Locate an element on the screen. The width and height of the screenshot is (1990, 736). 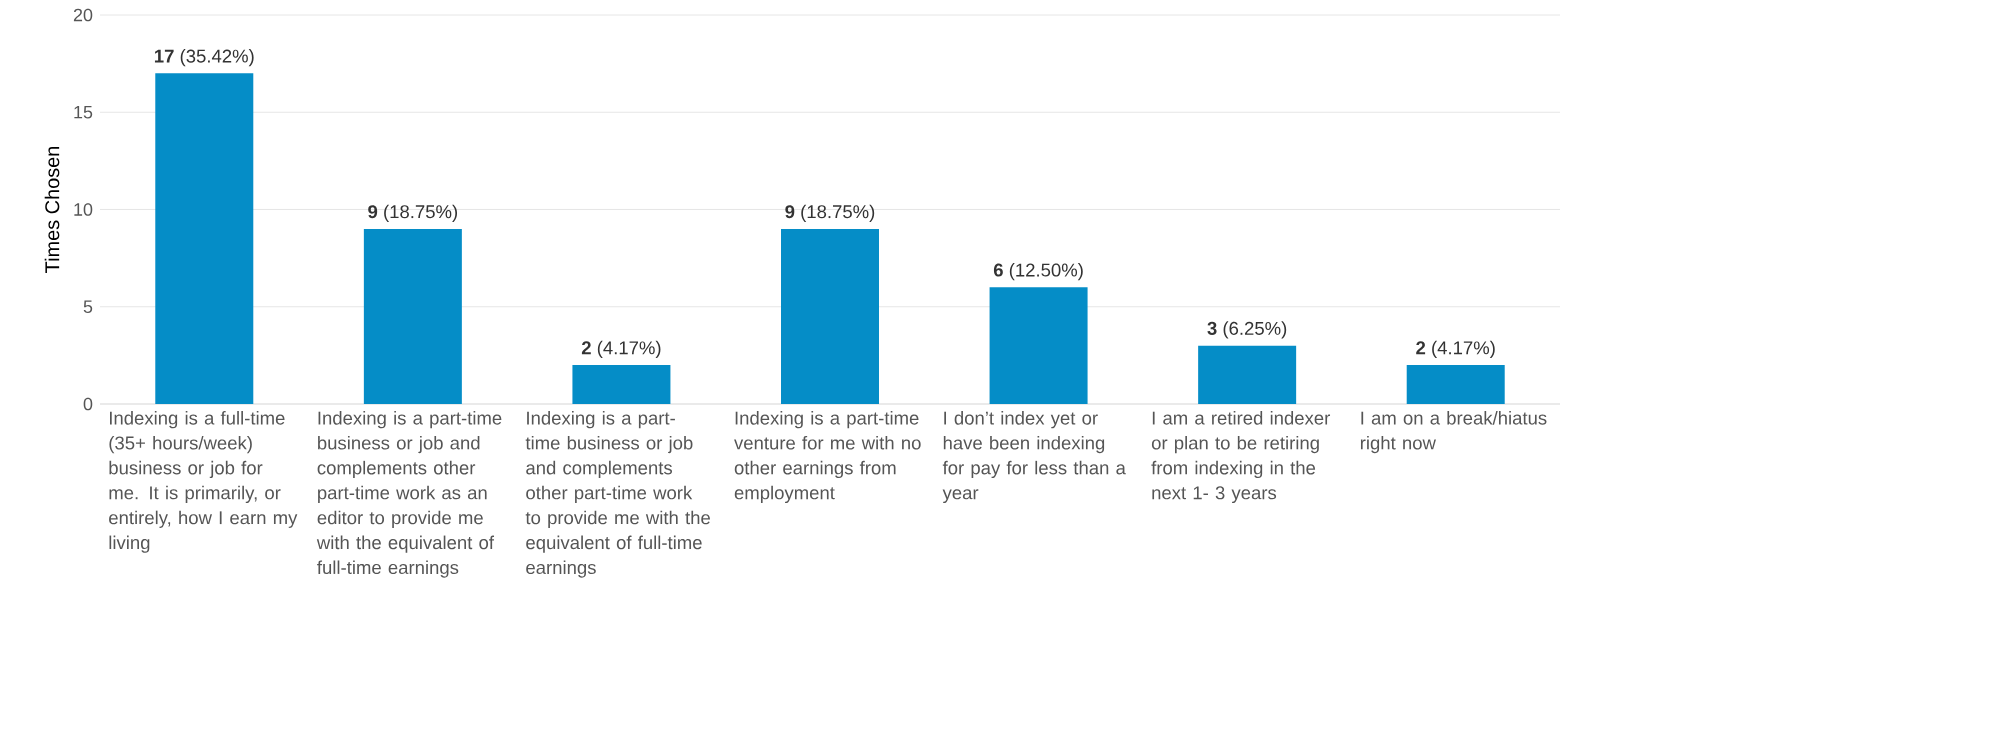
x-tick-label: I am on a break/hiatus right now is located at coordinates (1453, 432).